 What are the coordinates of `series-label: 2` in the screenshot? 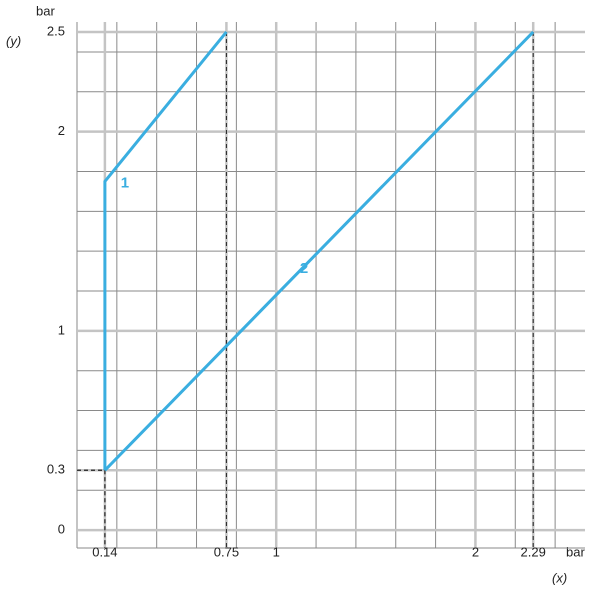 It's located at (304, 268).